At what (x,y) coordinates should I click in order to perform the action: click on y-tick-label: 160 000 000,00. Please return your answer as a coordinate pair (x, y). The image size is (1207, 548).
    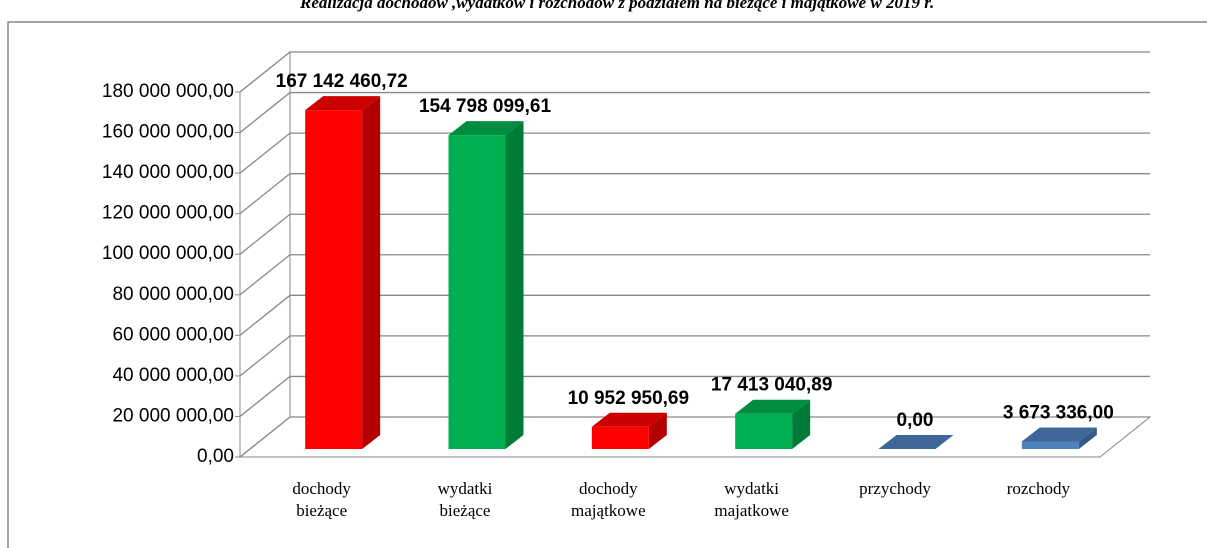
    Looking at the image, I should click on (168, 132).